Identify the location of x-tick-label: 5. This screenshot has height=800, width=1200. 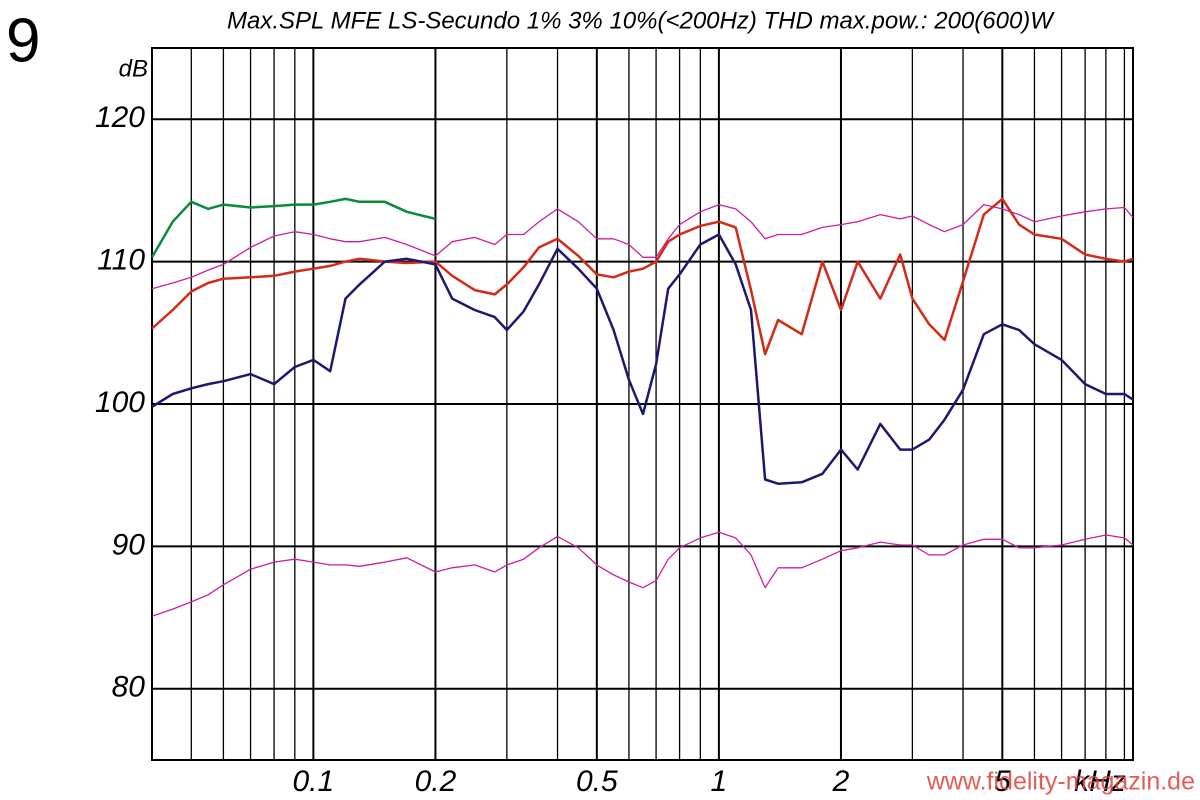
(1002, 781).